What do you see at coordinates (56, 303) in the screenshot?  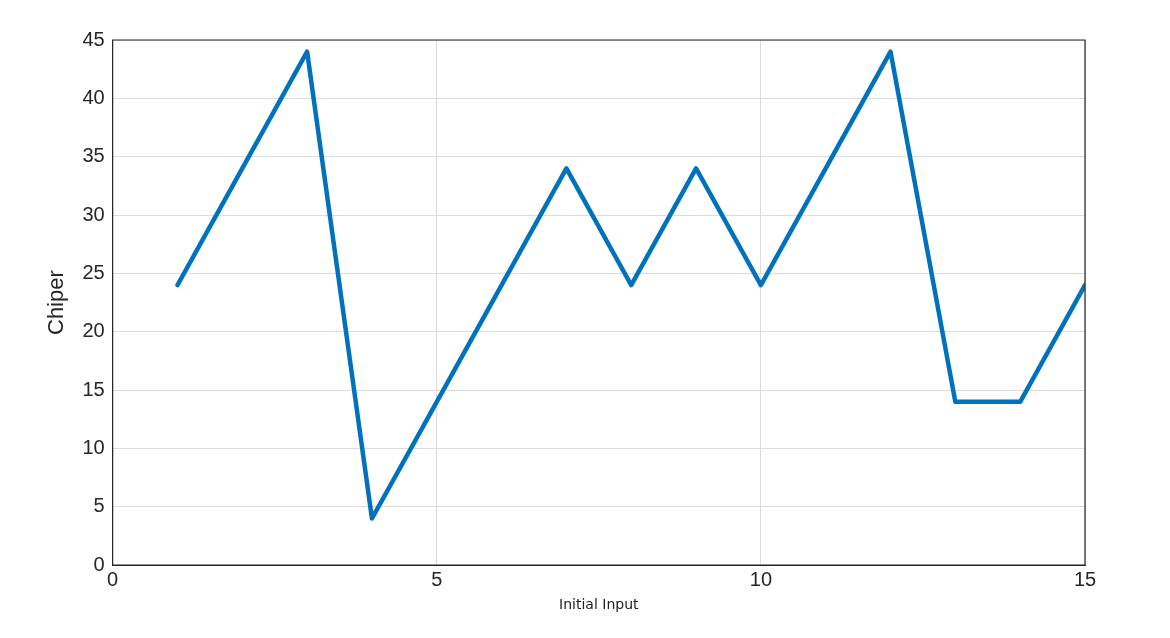 I see `y-axis-title: Chiper` at bounding box center [56, 303].